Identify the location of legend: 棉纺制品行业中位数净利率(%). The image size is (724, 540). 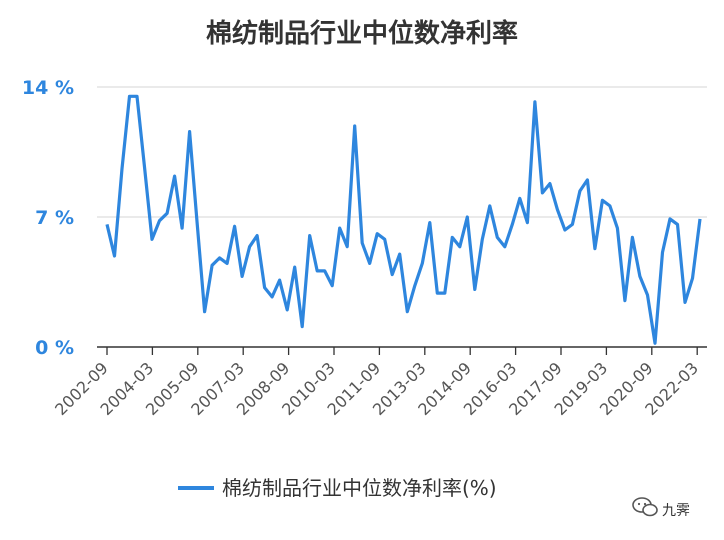
(337, 488).